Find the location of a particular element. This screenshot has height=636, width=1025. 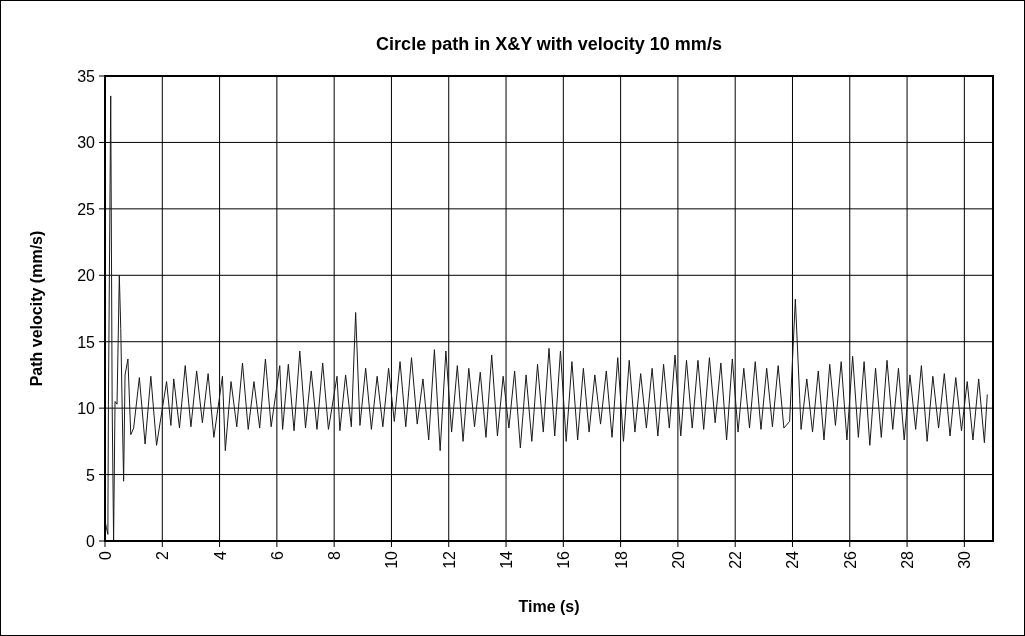

x-tick-label: 16 is located at coordinates (564, 559).